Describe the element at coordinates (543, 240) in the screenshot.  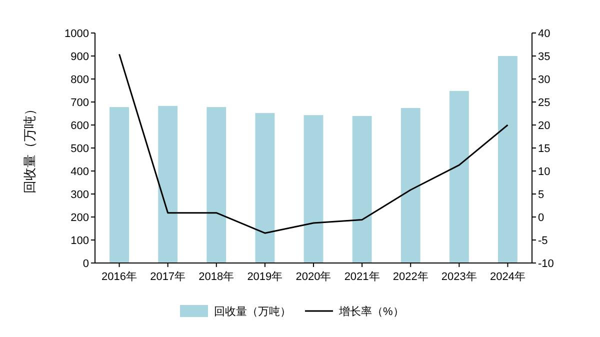
I see `y2-tick-label: -5` at that location.